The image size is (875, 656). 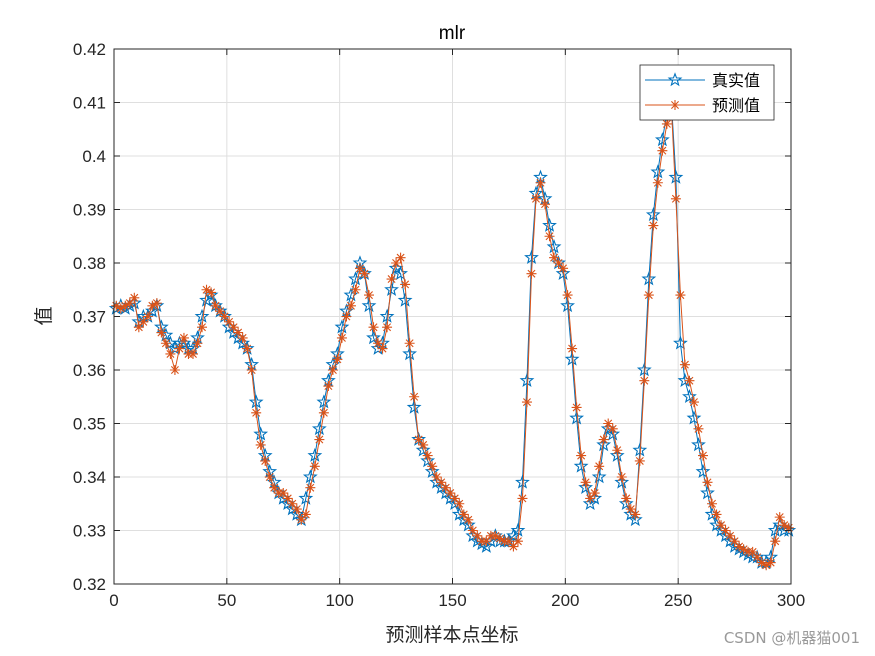 What do you see at coordinates (675, 105) in the screenshot?
I see `legend-marker-predicted-value` at bounding box center [675, 105].